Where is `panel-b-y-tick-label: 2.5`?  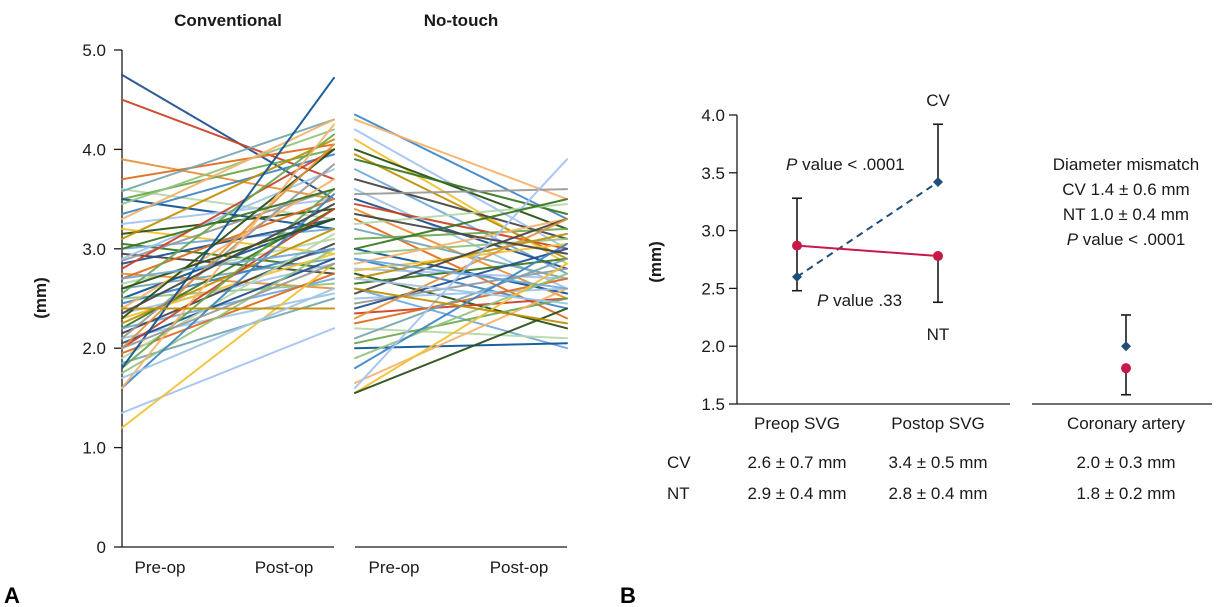
panel-b-y-tick-label: 2.5 is located at coordinates (713, 288).